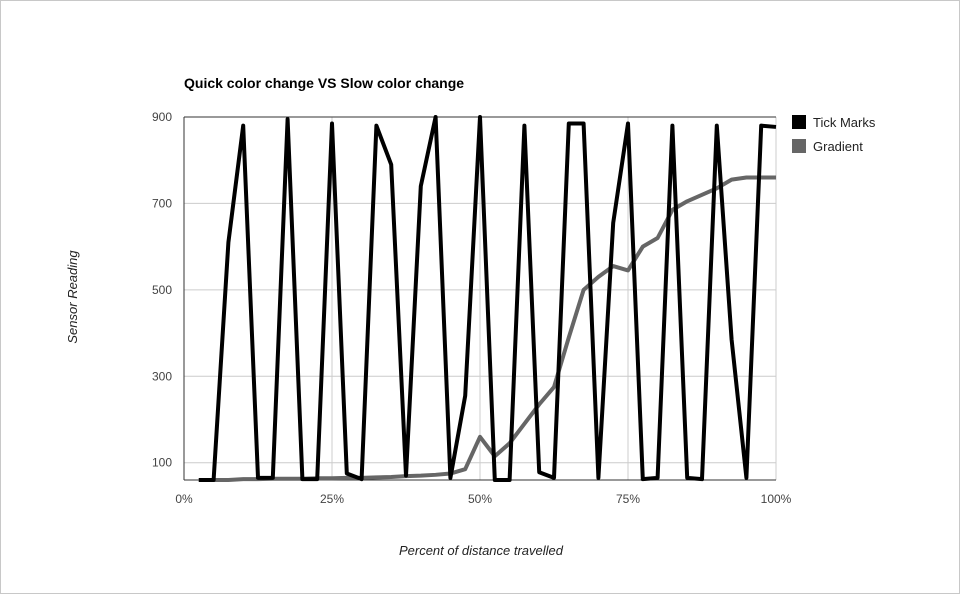  I want to click on y-tick-label: 500, so click(162, 290).